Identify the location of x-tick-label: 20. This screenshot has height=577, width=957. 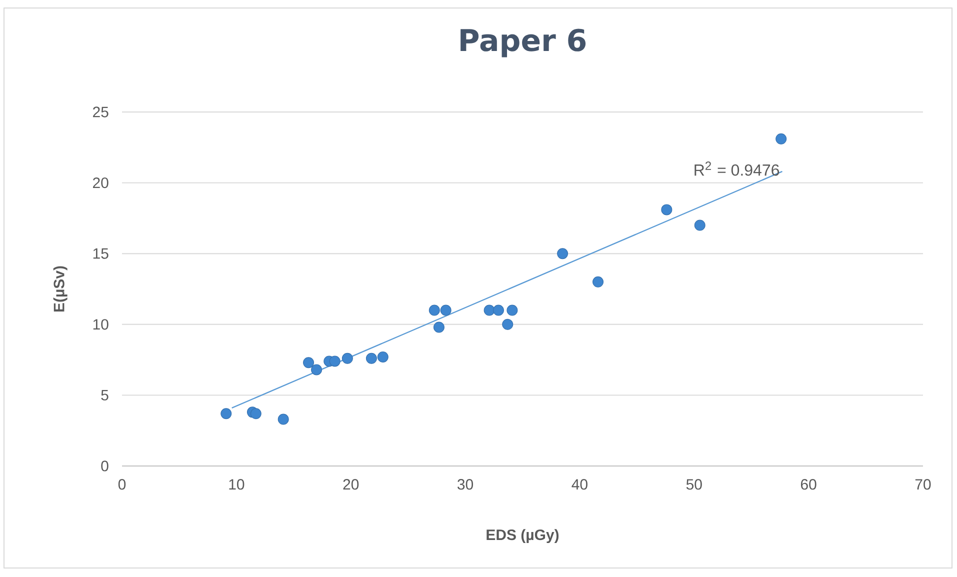
(351, 484).